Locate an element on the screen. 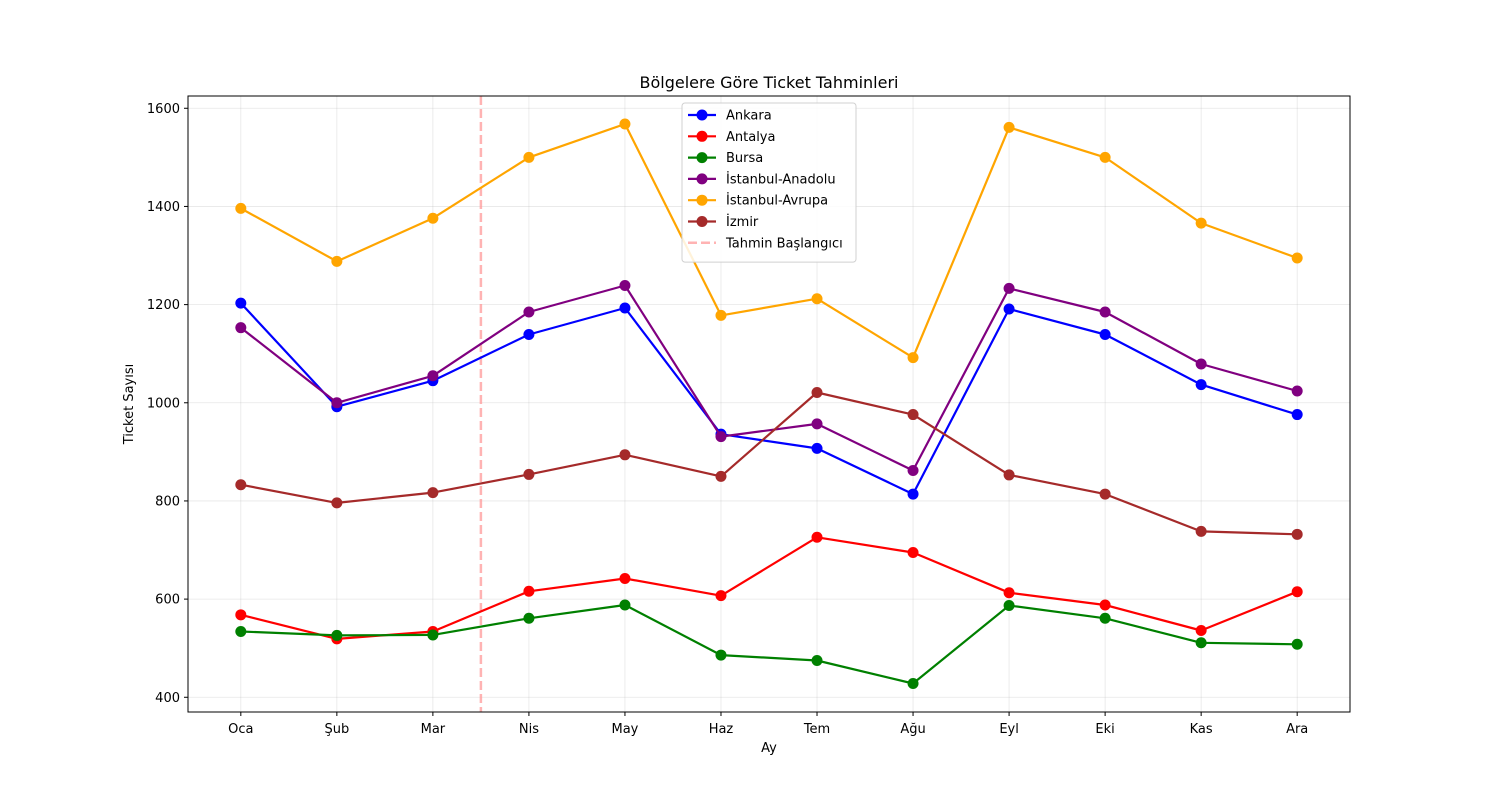  series-İzmir is located at coordinates (769, 463).